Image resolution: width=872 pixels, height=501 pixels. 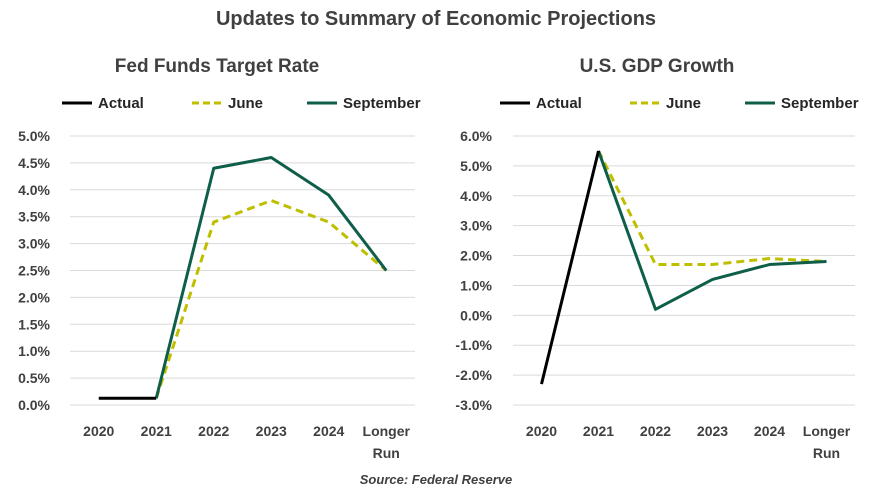 I want to click on y-tick-label: -1.0%, so click(x=473, y=345).